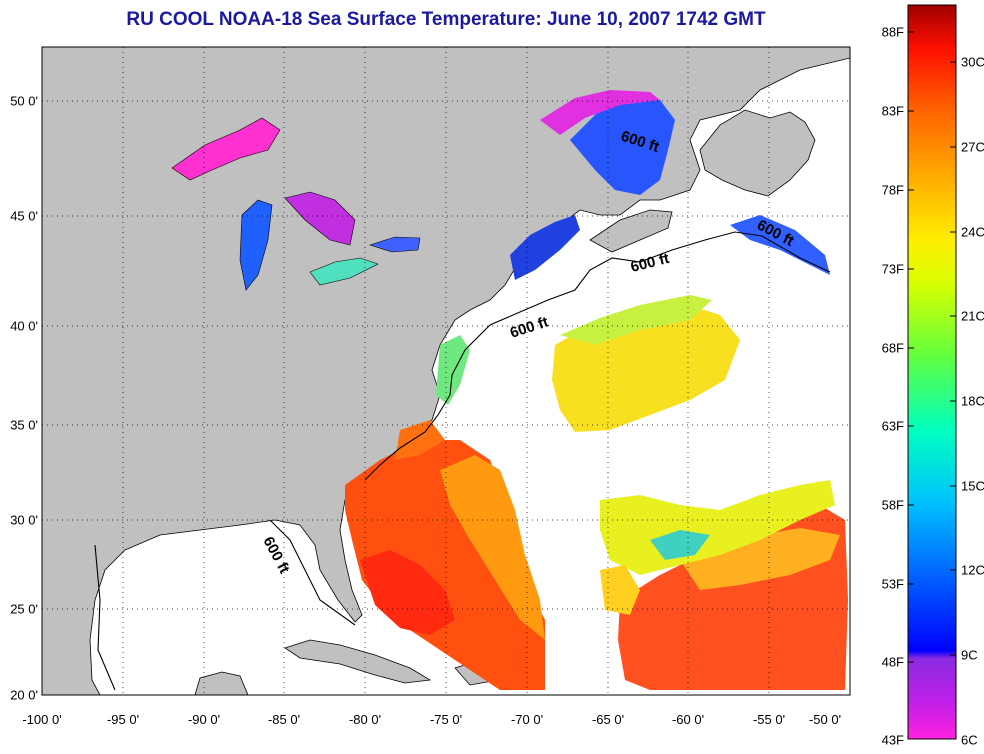 The image size is (984, 754). Describe the element at coordinates (892, 505) in the screenshot. I see `colorbar-f-label: 58F` at that location.